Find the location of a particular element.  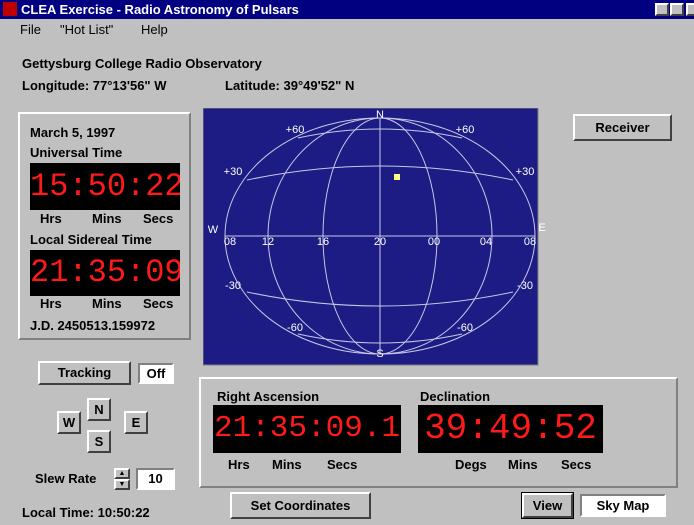

tracking-button: Tracking is located at coordinates (84, 373).